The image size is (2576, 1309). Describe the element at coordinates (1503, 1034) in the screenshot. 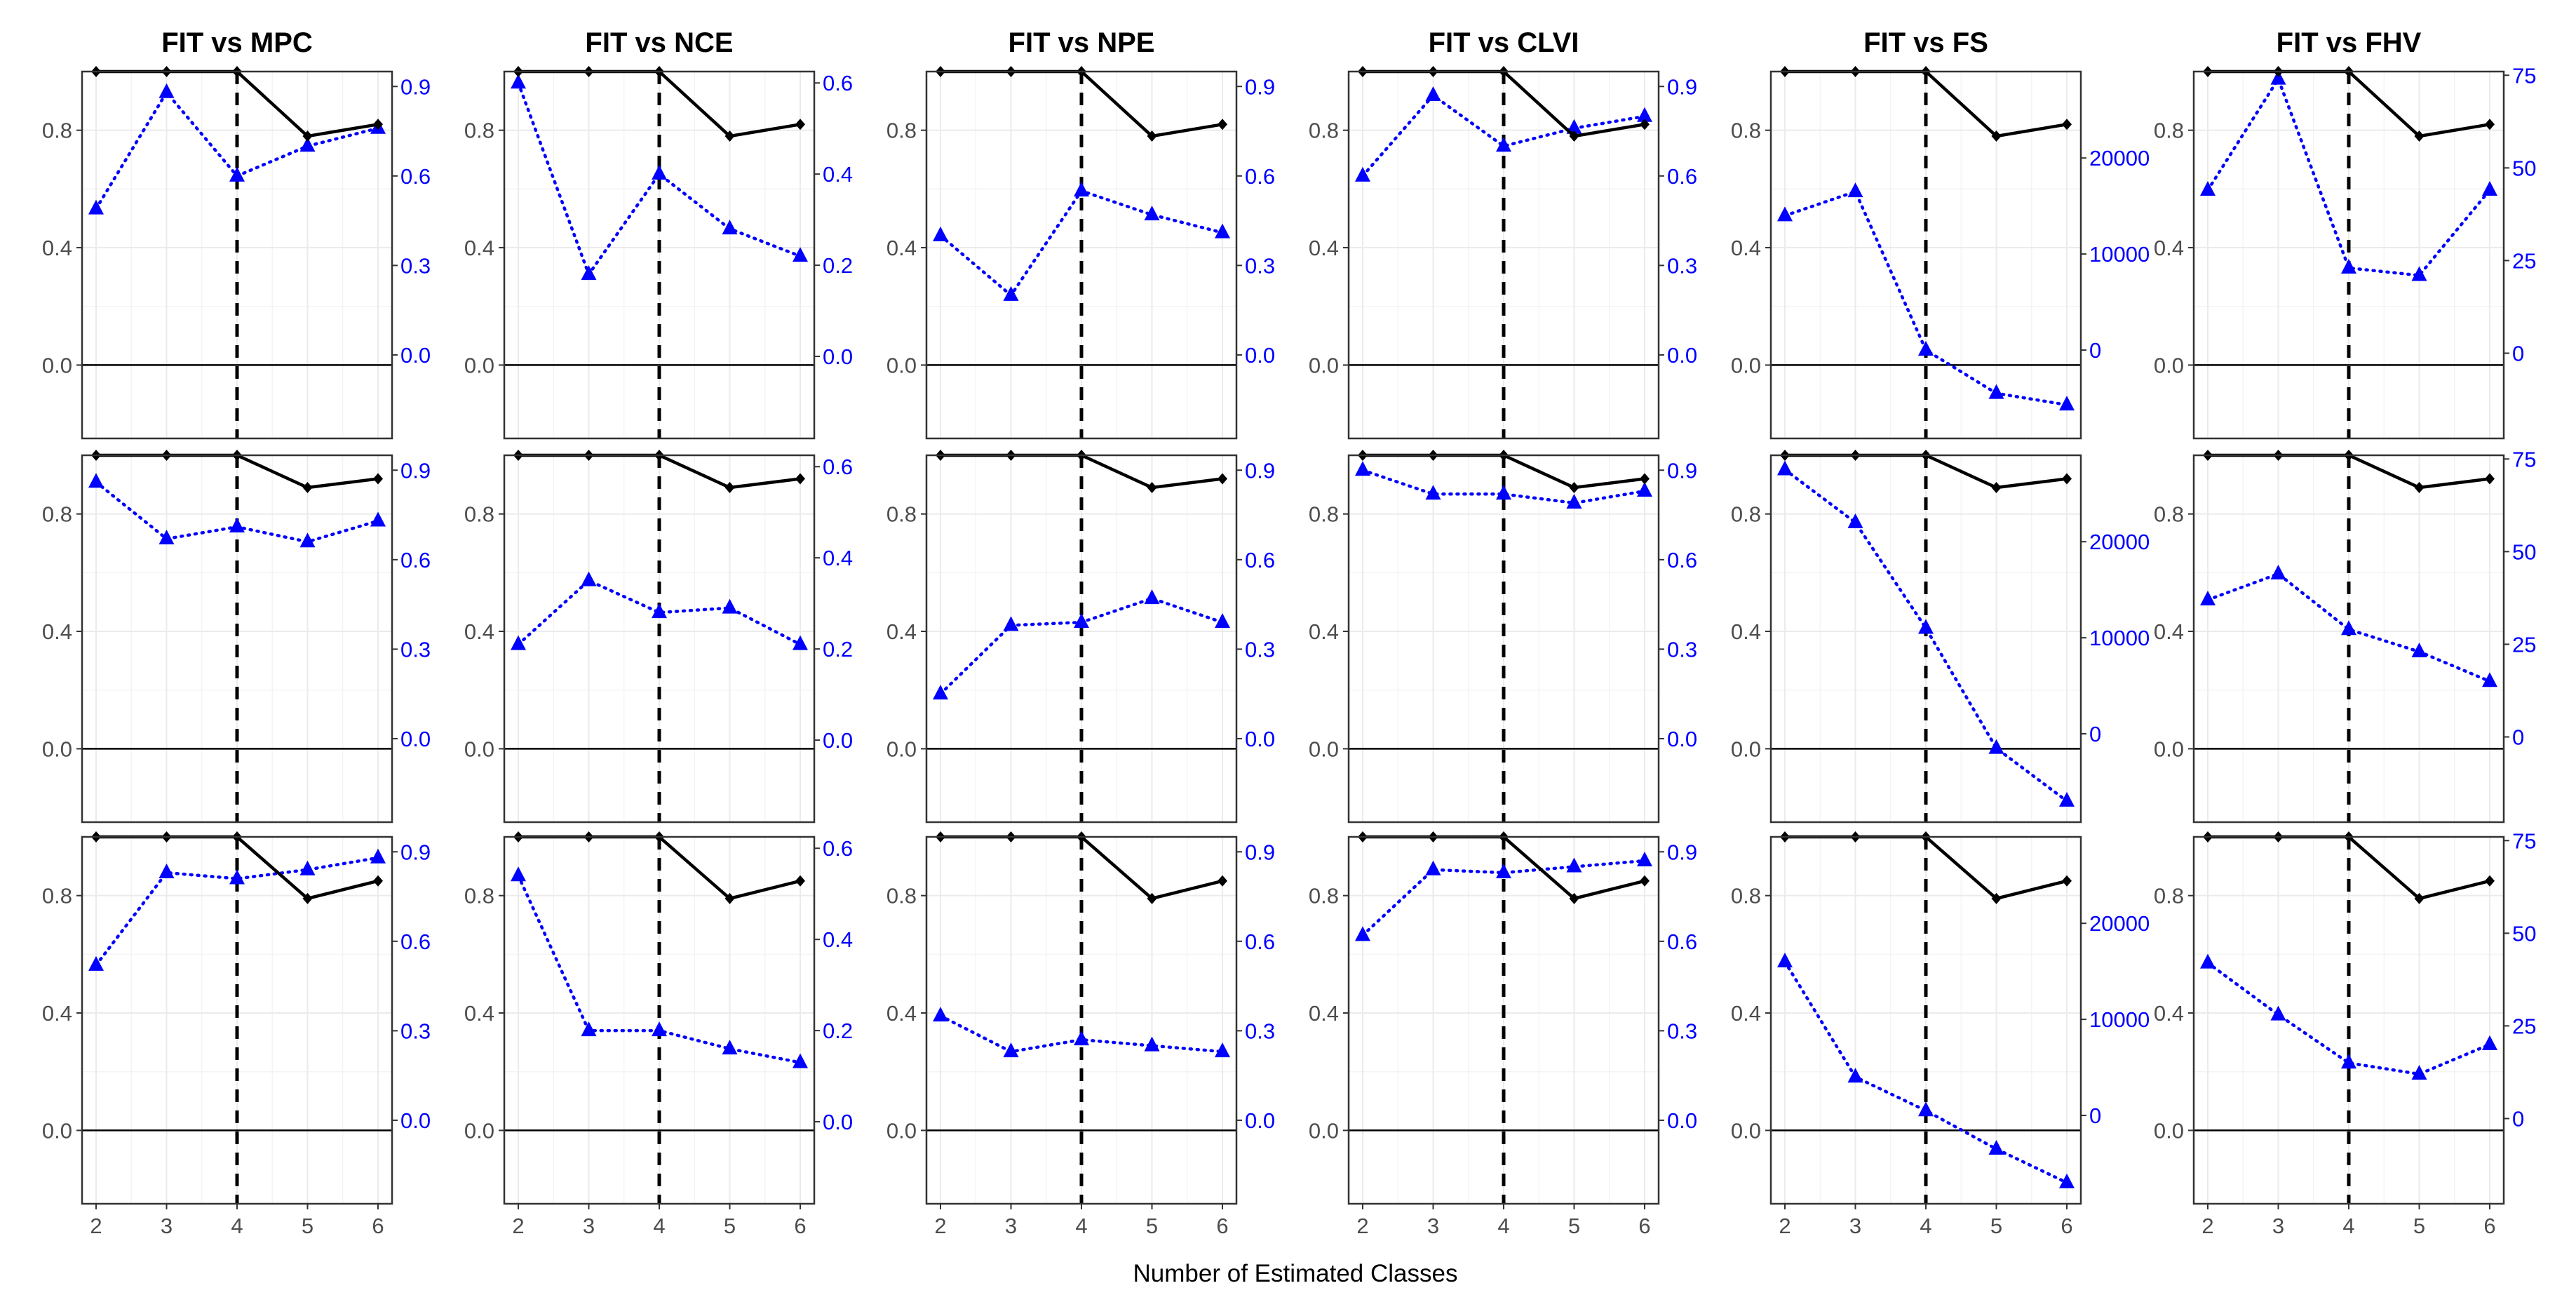

I see `panel-r3-c4: 0.0 0.4 0.8 0.0 0.3 0.6 0.9 2 3 4 5 6` at that location.